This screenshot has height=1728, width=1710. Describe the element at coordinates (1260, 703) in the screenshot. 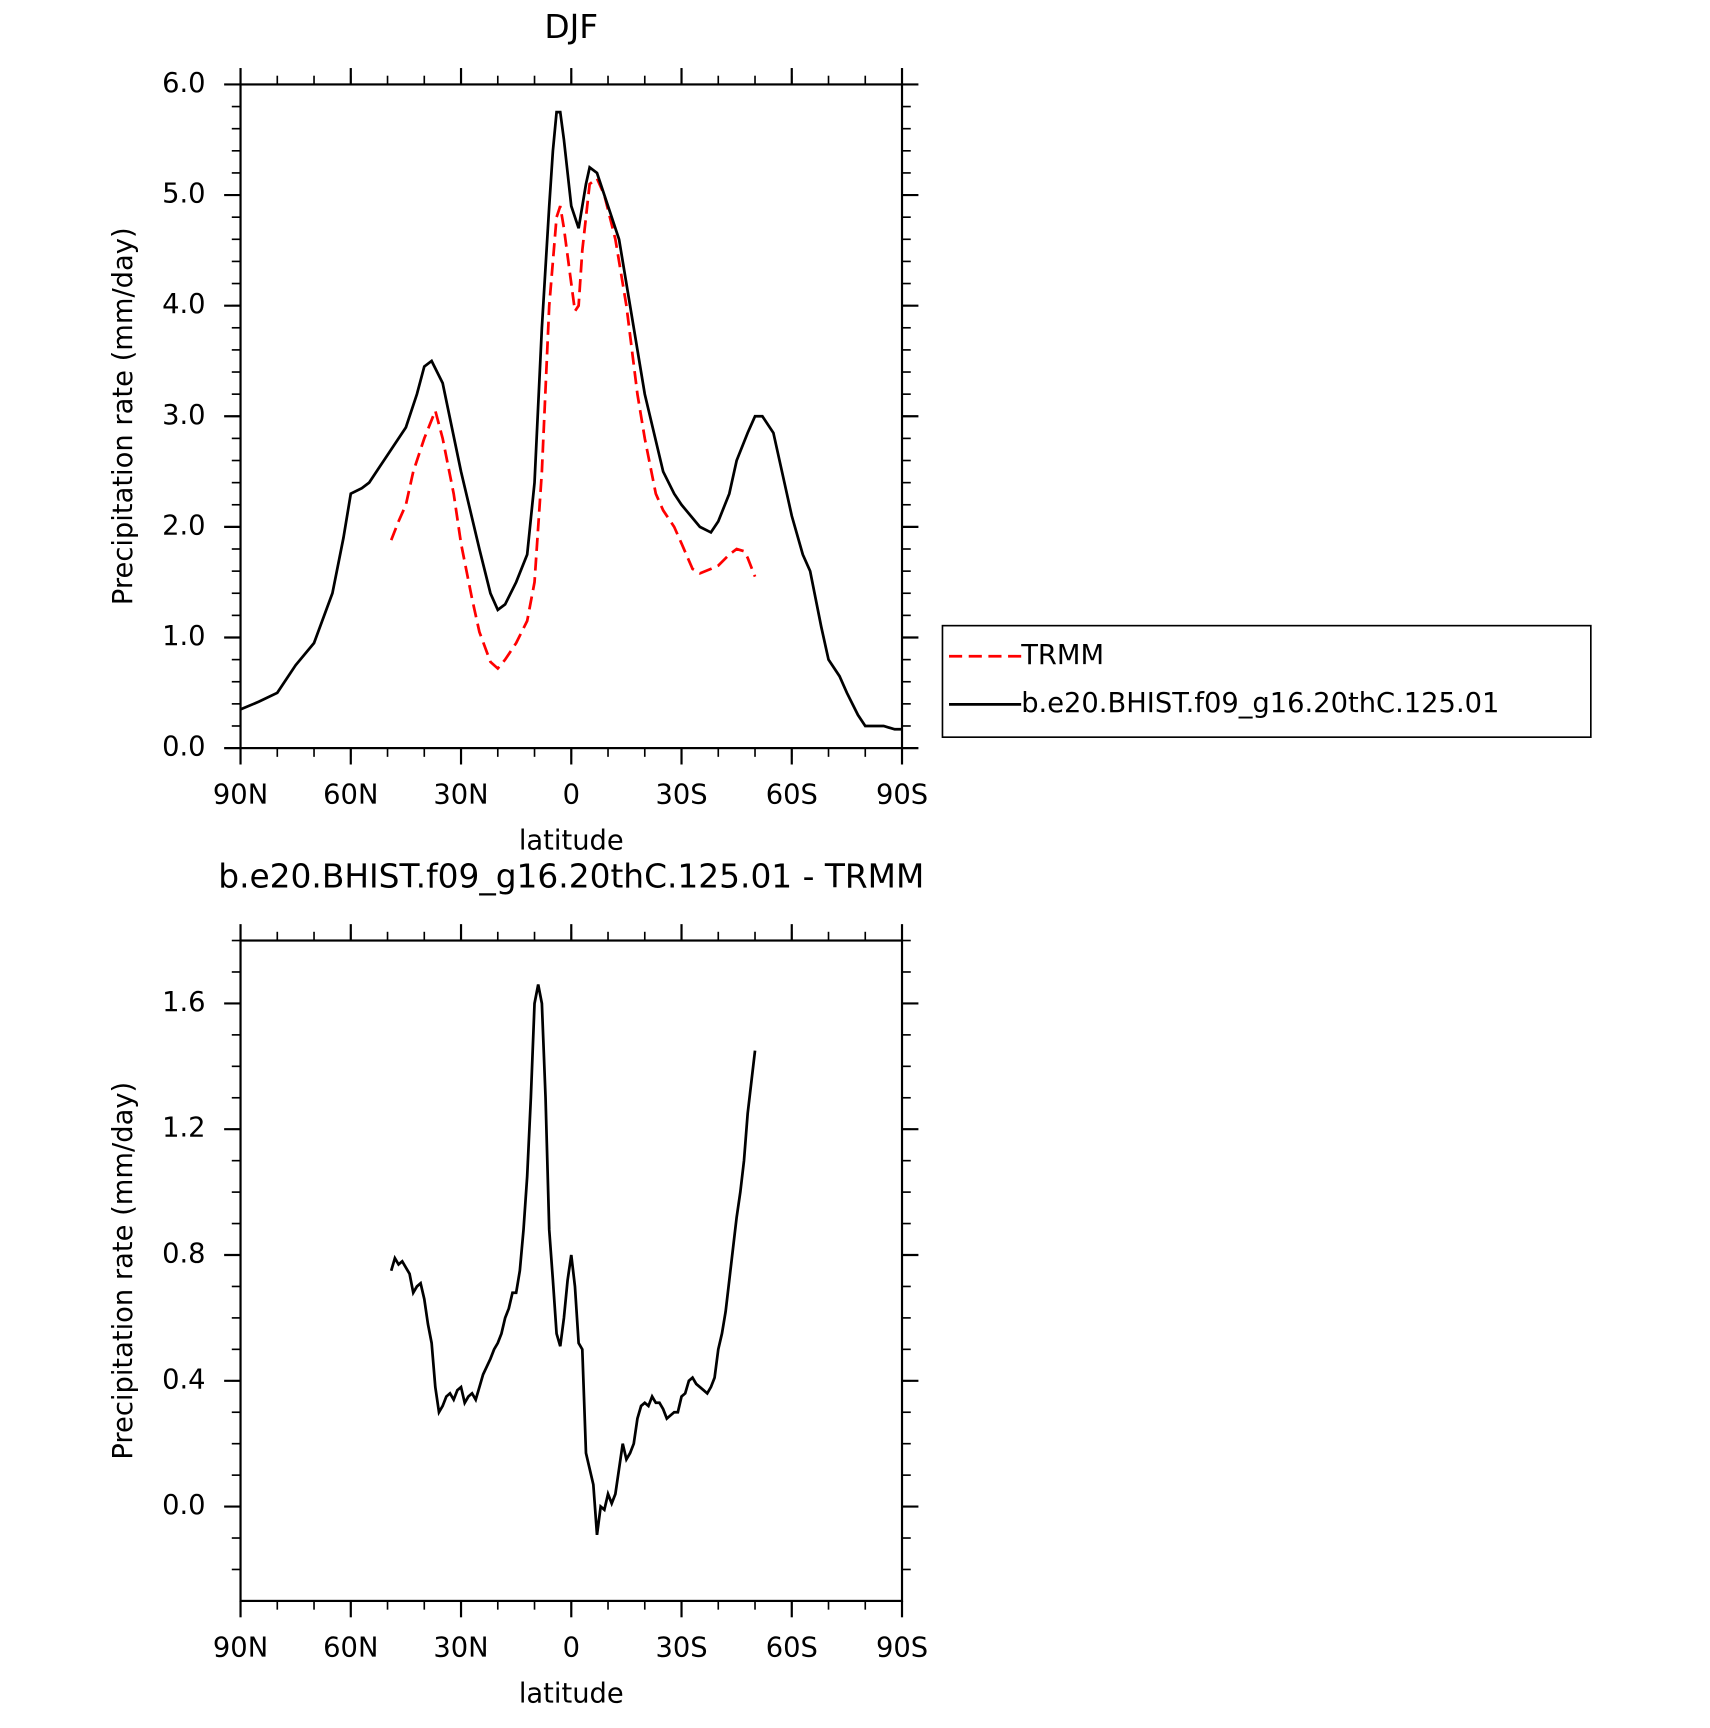

I see `legend-label: b.e20.BHIST.f09_g16.20thC.125.01` at that location.